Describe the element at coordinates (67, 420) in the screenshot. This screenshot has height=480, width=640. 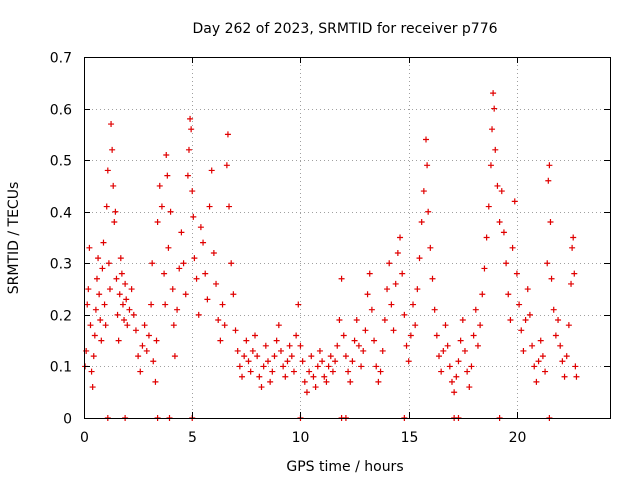
I see `y-tick-label: 0` at that location.